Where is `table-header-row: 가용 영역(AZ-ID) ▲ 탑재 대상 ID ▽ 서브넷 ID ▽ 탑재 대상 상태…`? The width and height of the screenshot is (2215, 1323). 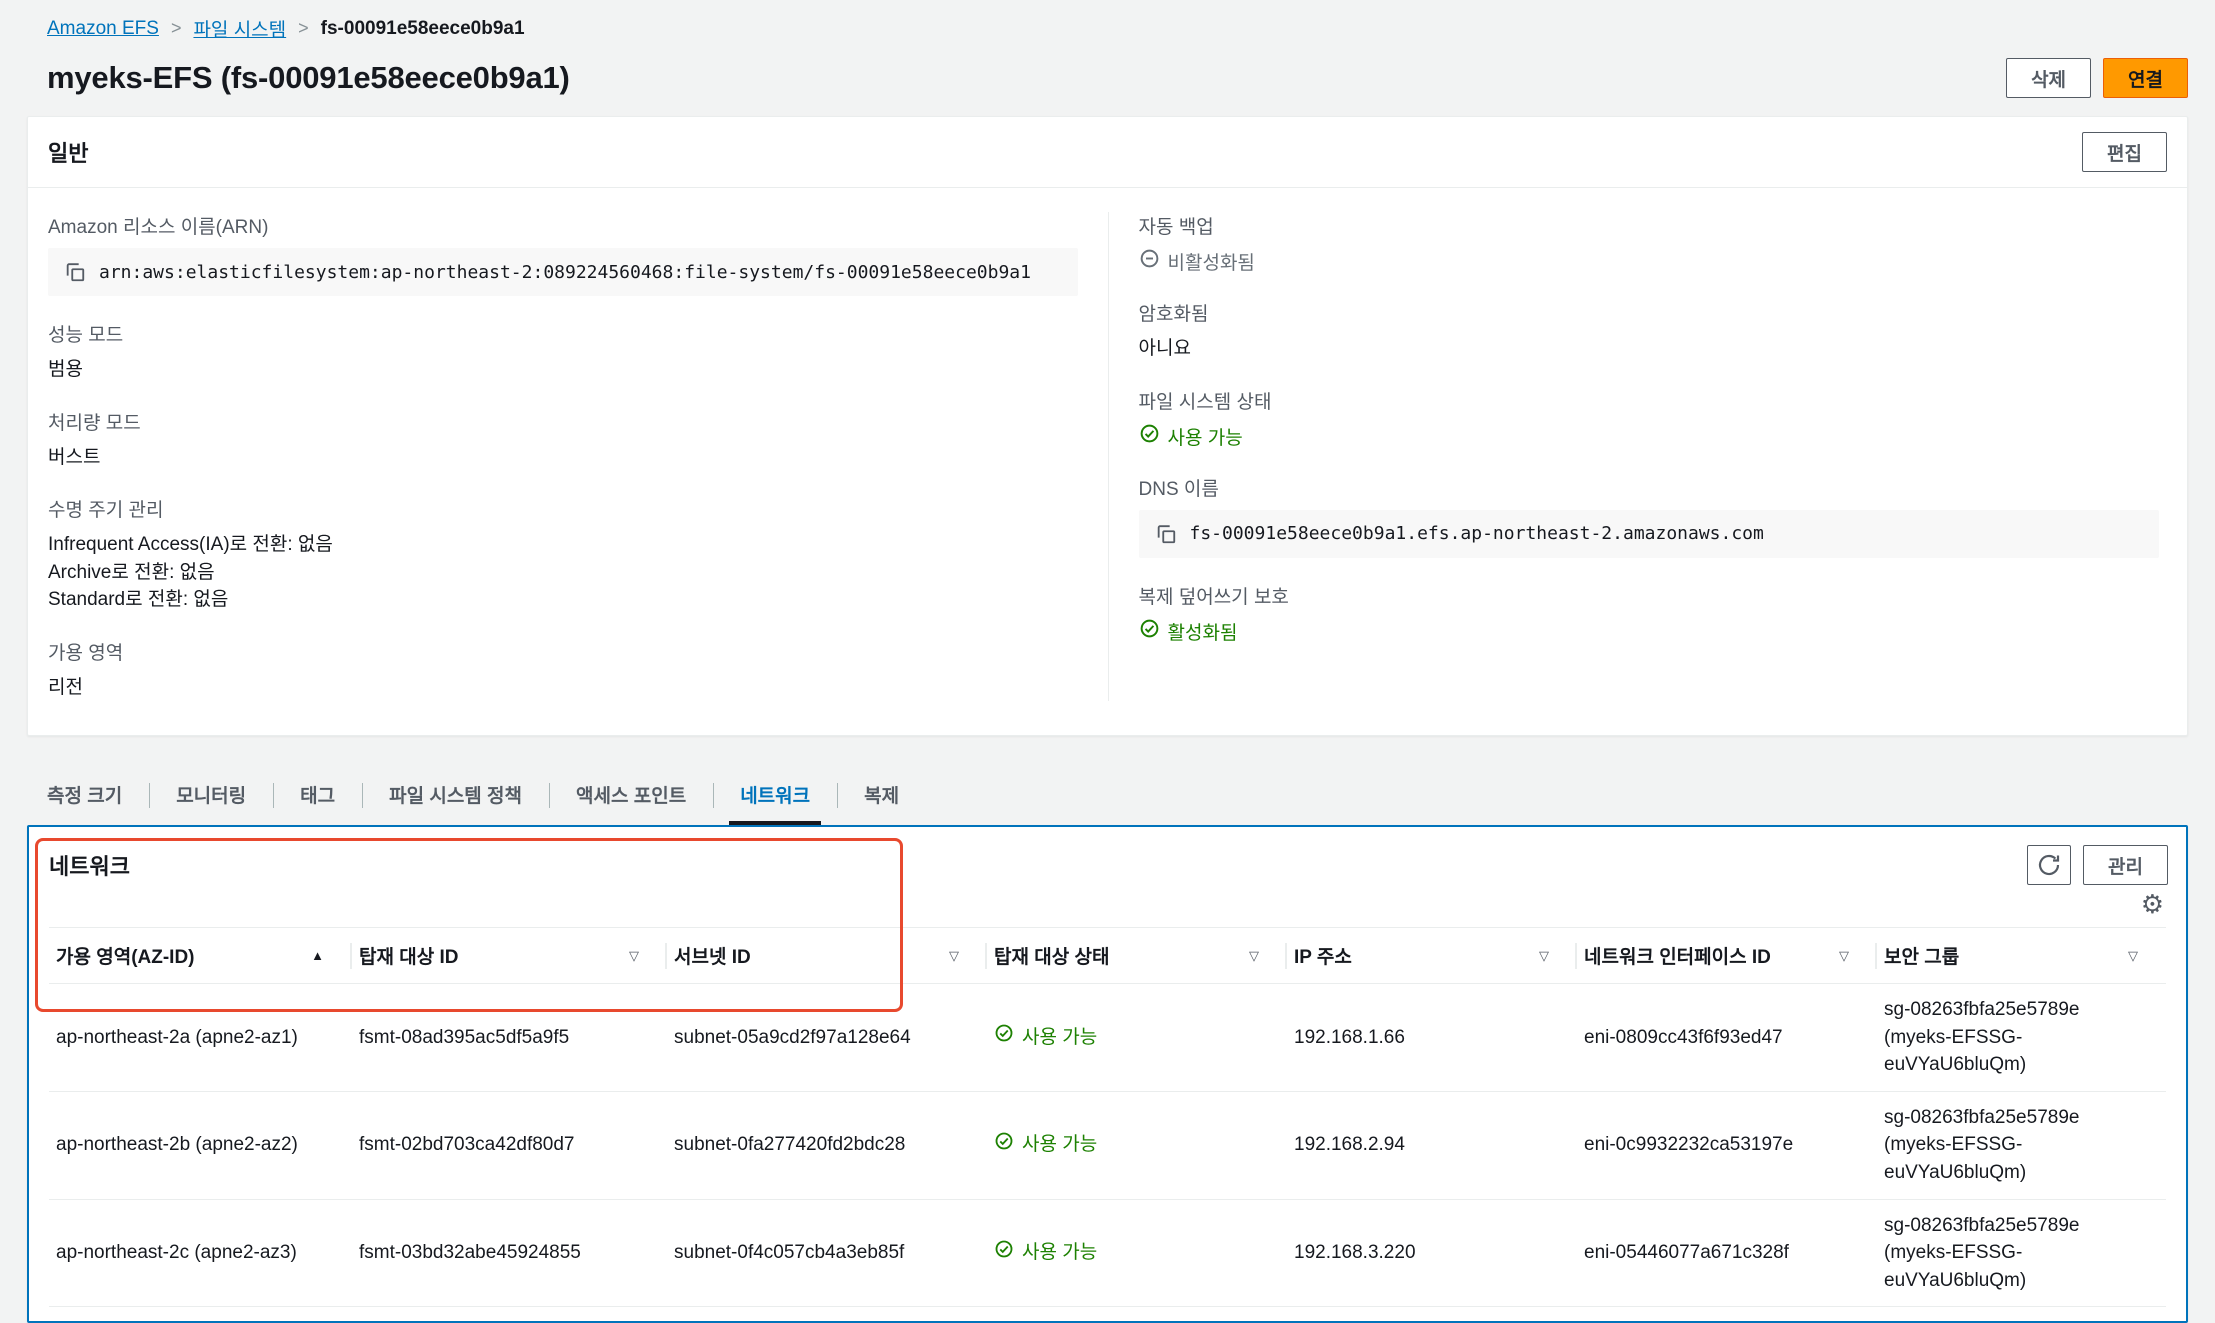 table-header-row: 가용 영역(AZ-ID) ▲ 탑재 대상 ID ▽ 서브넷 ID ▽ 탑재 대상 상태… is located at coordinates (1107, 956).